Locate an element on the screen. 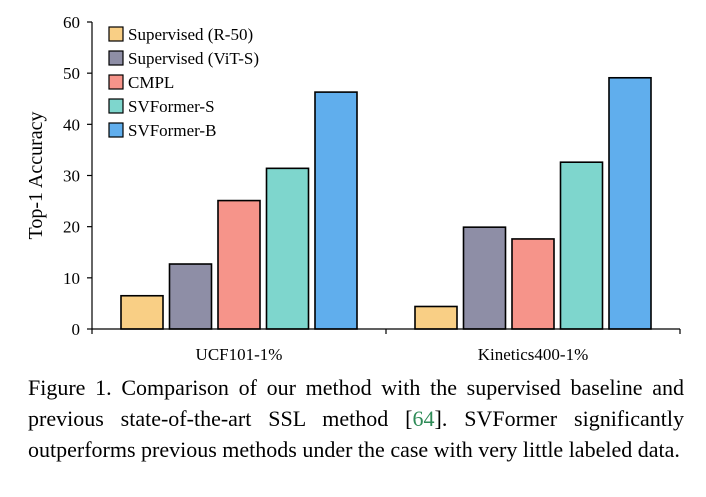  x-tick-label: Kinetics400-1% is located at coordinates (533, 354).